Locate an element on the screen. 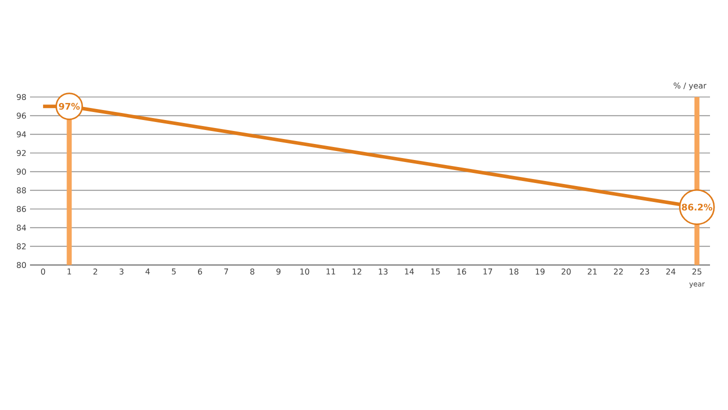 This screenshot has width=728, height=410. y-tick-label: 96 is located at coordinates (21, 115).